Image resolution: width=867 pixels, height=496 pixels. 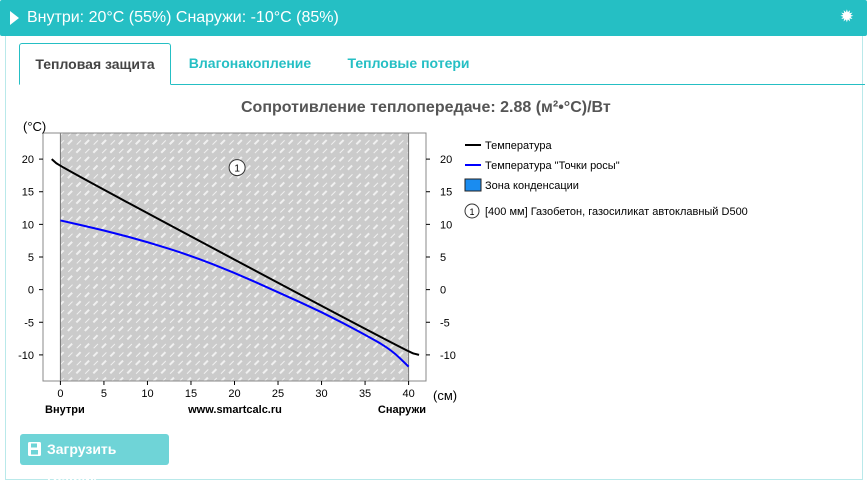 I want to click on x-tick-label: 0, so click(x=60, y=394).